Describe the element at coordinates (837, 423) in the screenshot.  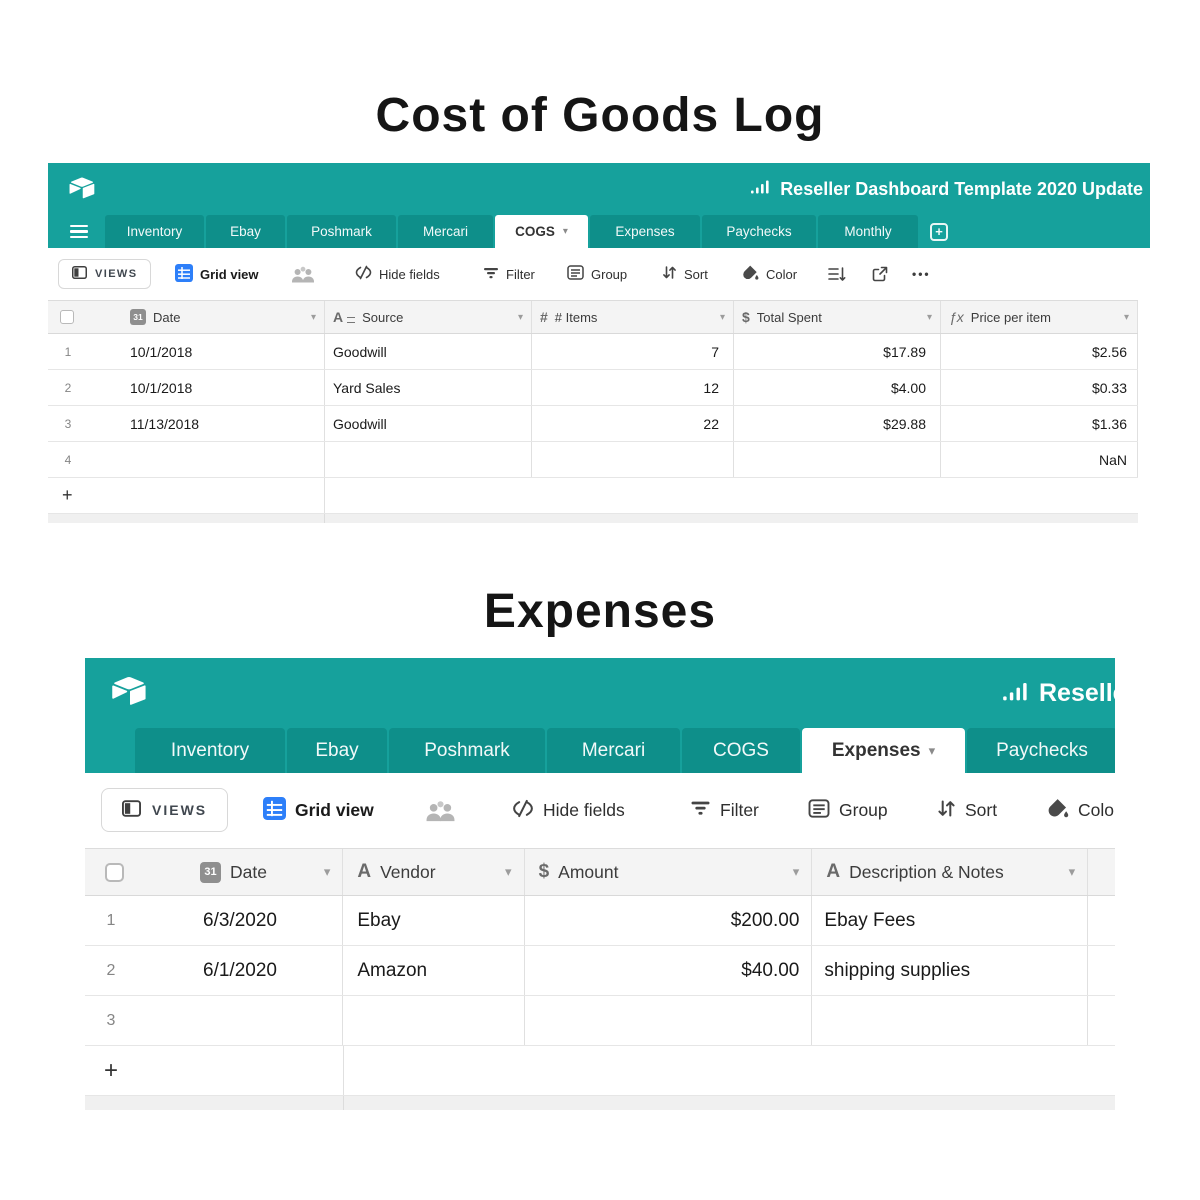
I see `cell-total-spent: $29.88` at that location.